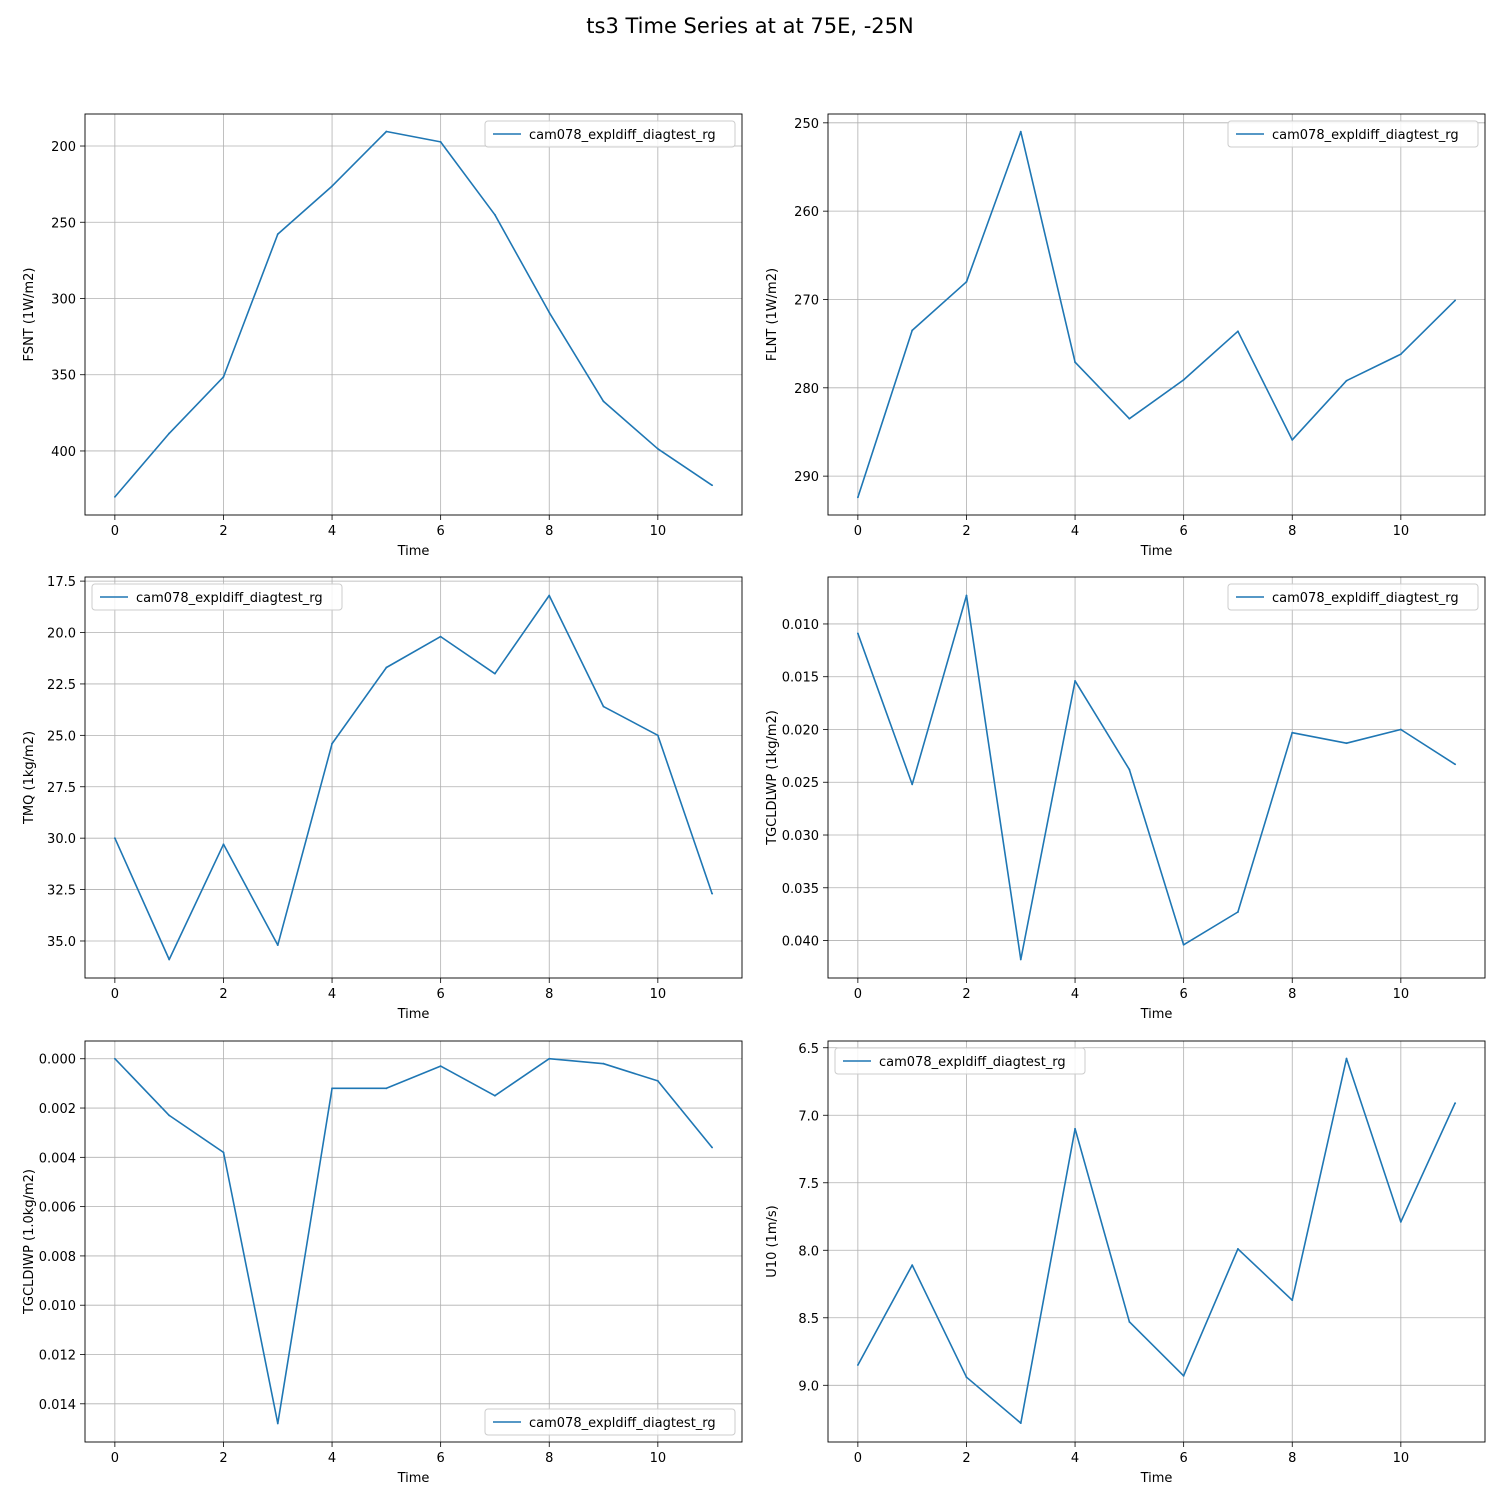 Image resolution: width=1500 pixels, height=1500 pixels. Describe the element at coordinates (63, 452) in the screenshot. I see `y-tick-label: 400` at that location.